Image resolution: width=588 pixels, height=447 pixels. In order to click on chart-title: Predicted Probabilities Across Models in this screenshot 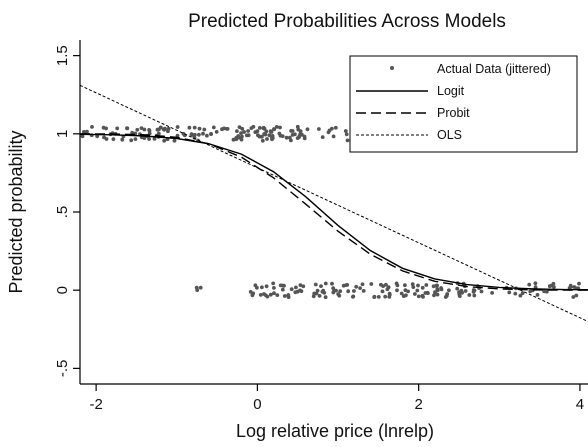, I will do `click(347, 21)`.